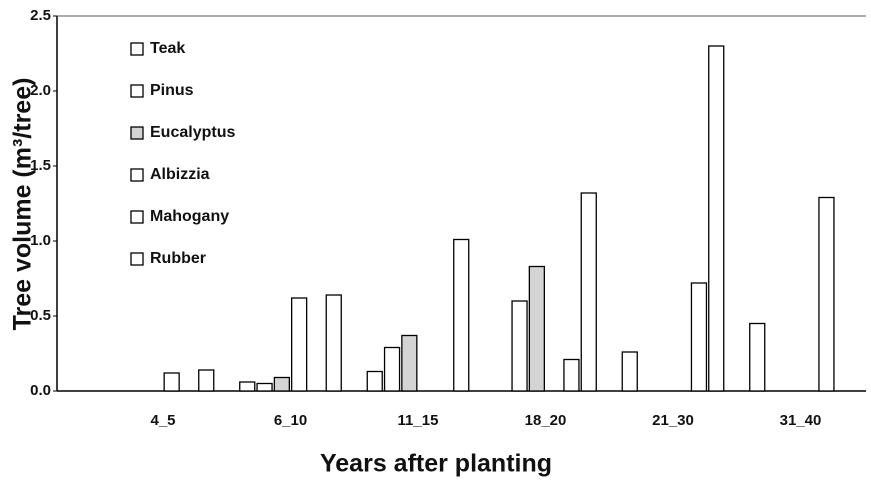  Describe the element at coordinates (192, 132) in the screenshot. I see `legend-label: Eucalyptus` at that location.